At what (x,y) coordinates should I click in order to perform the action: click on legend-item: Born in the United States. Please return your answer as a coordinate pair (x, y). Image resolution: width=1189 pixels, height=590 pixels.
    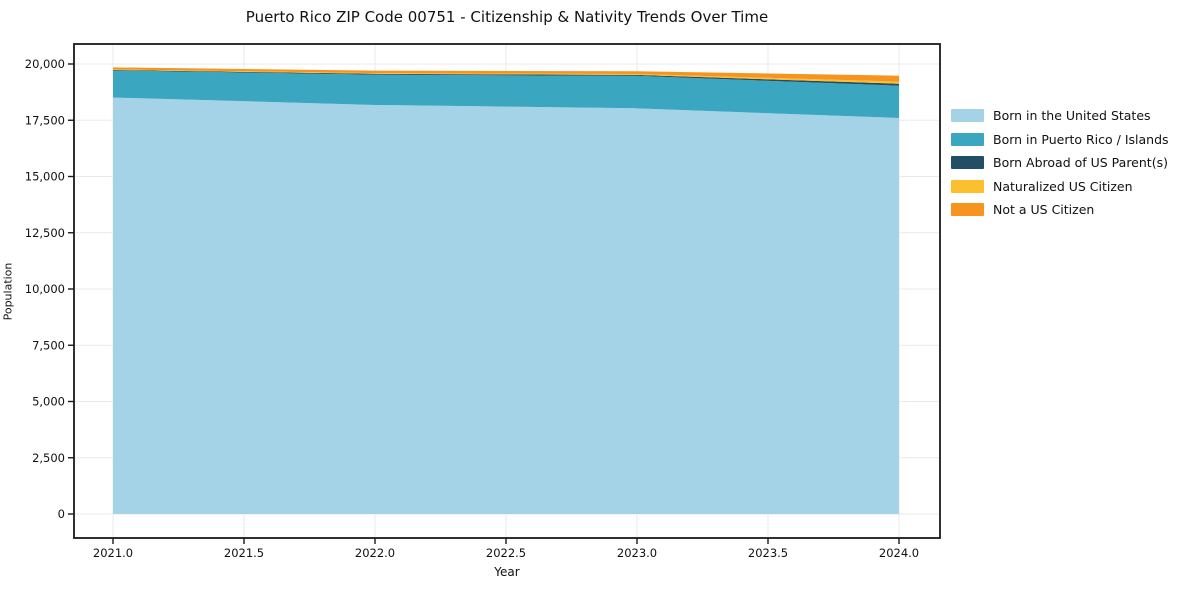
    Looking at the image, I should click on (1068, 116).